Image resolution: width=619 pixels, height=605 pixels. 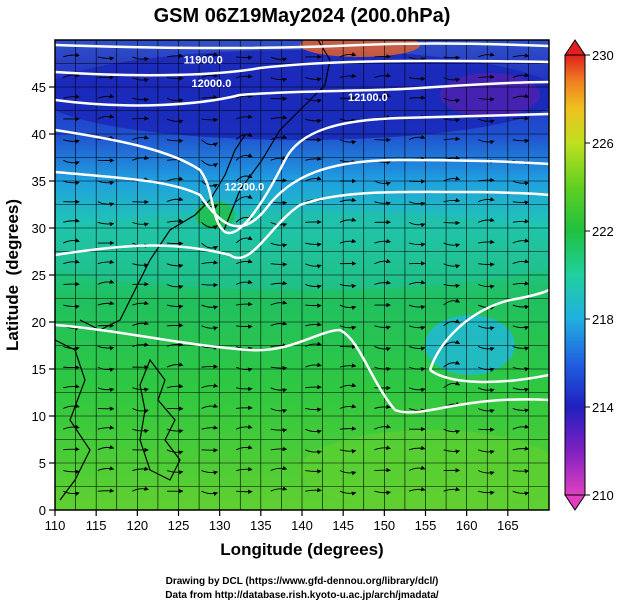 I want to click on x-tick-label: 135, so click(x=261, y=525).